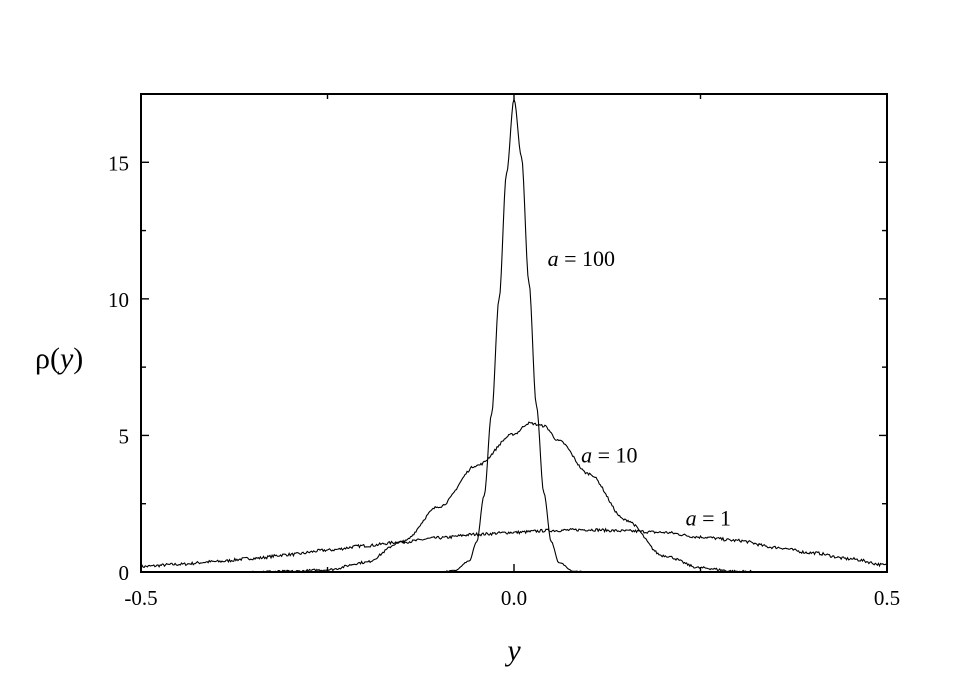  What do you see at coordinates (708, 518) in the screenshot?
I see `series-label-1: a = 1` at bounding box center [708, 518].